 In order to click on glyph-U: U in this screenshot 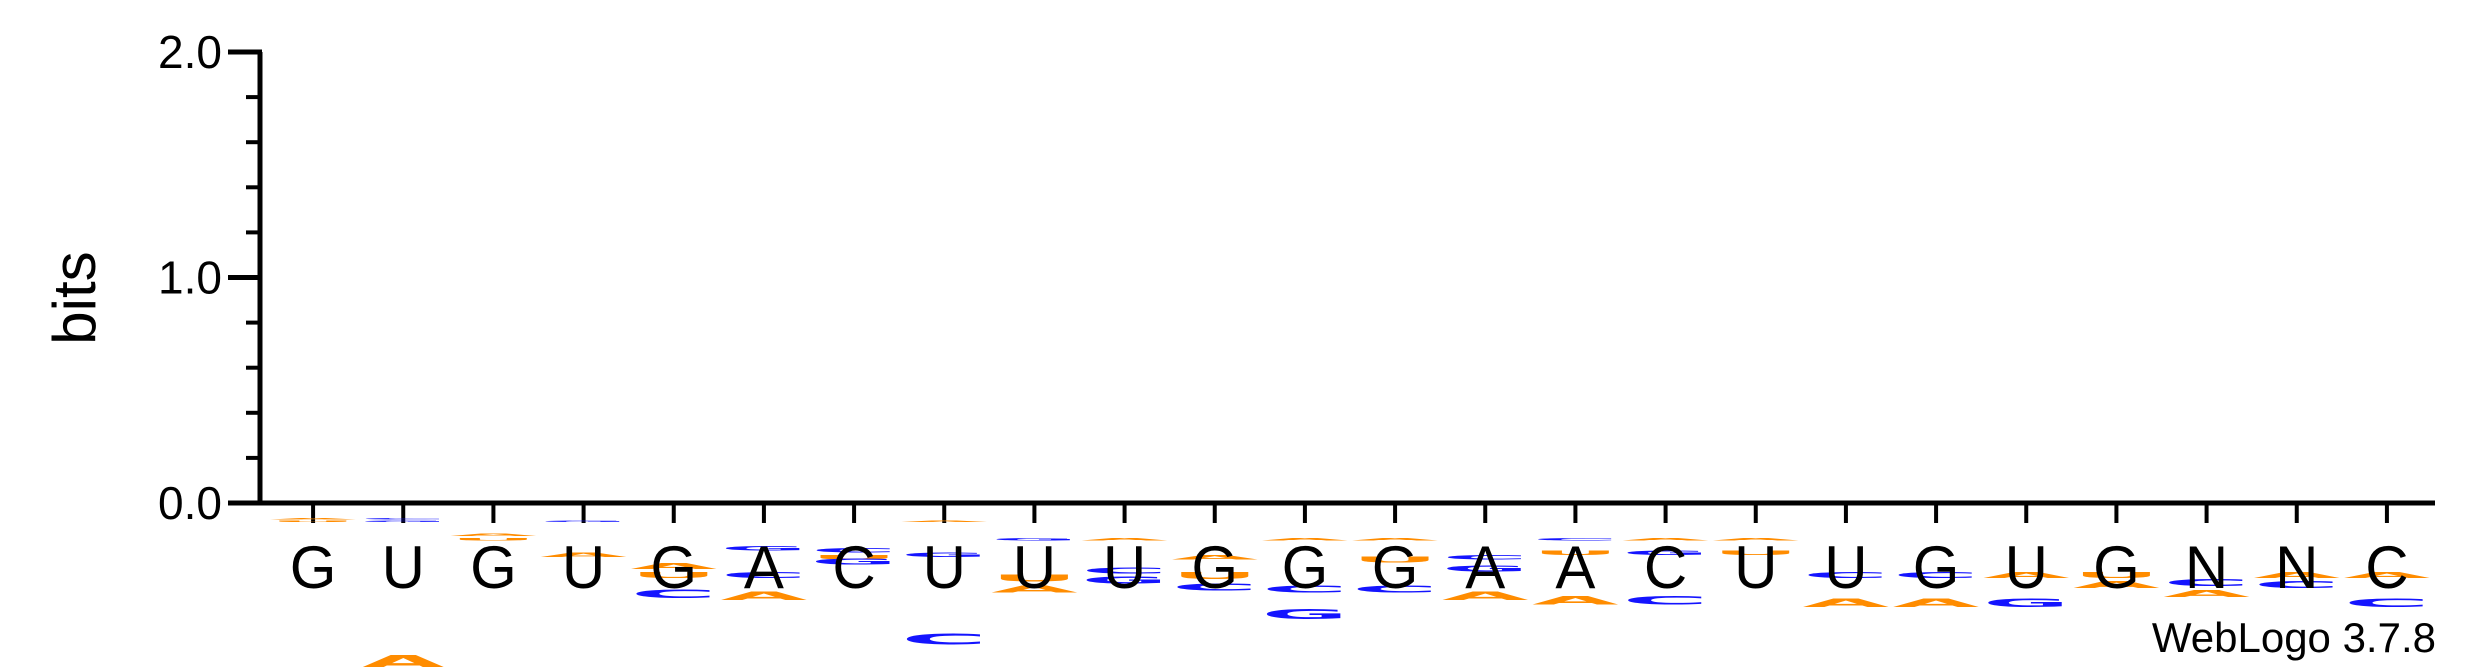, I will do `click(313, 521)`.